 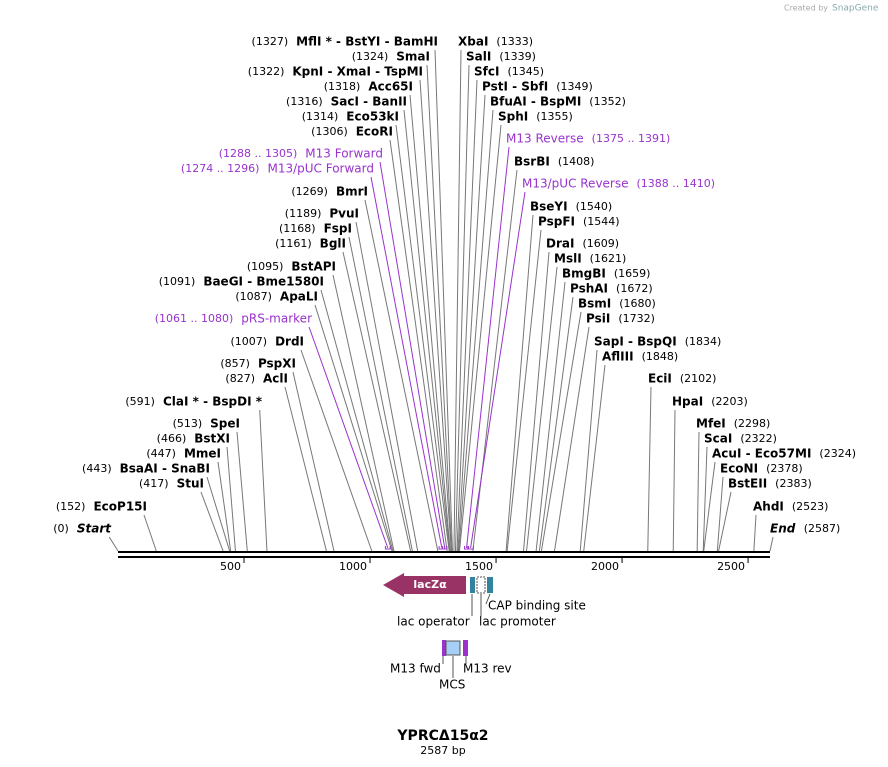 What do you see at coordinates (352, 192) in the screenshot?
I see `enzyme-name: BmrI` at bounding box center [352, 192].